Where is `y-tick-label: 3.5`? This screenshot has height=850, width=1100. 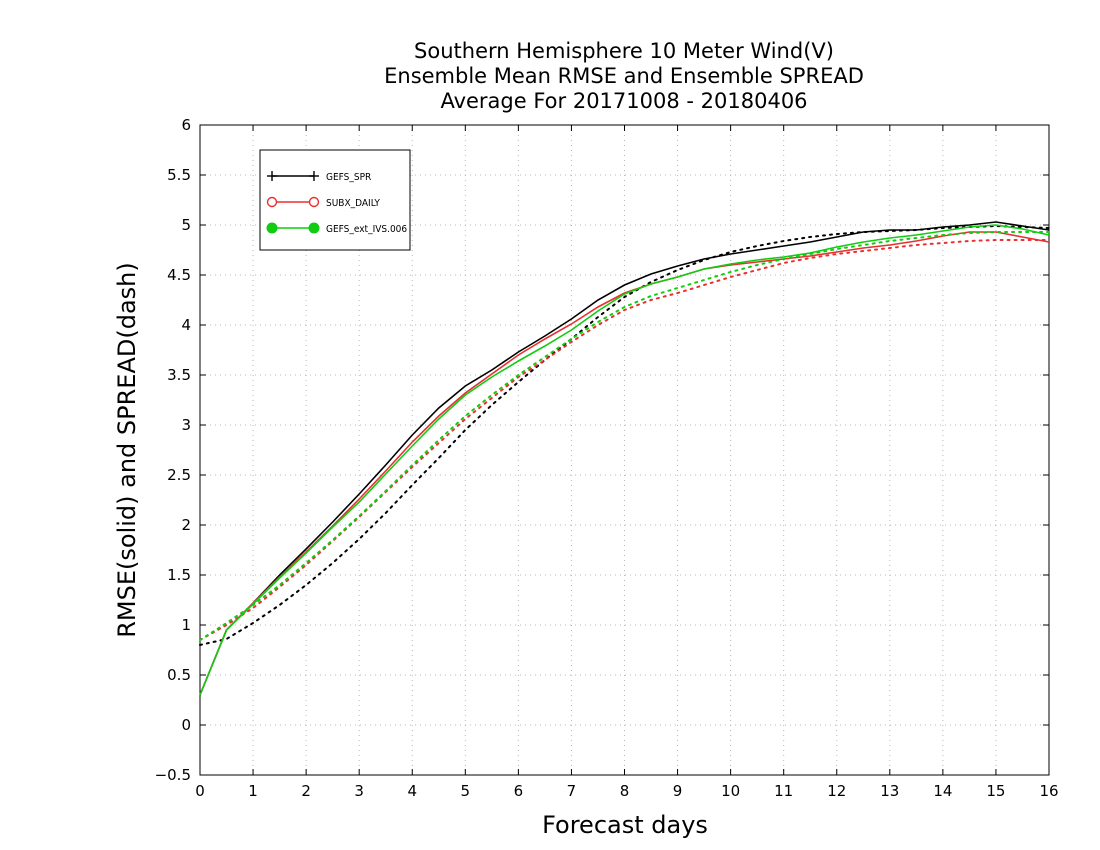
y-tick-label: 3.5 is located at coordinates (179, 375).